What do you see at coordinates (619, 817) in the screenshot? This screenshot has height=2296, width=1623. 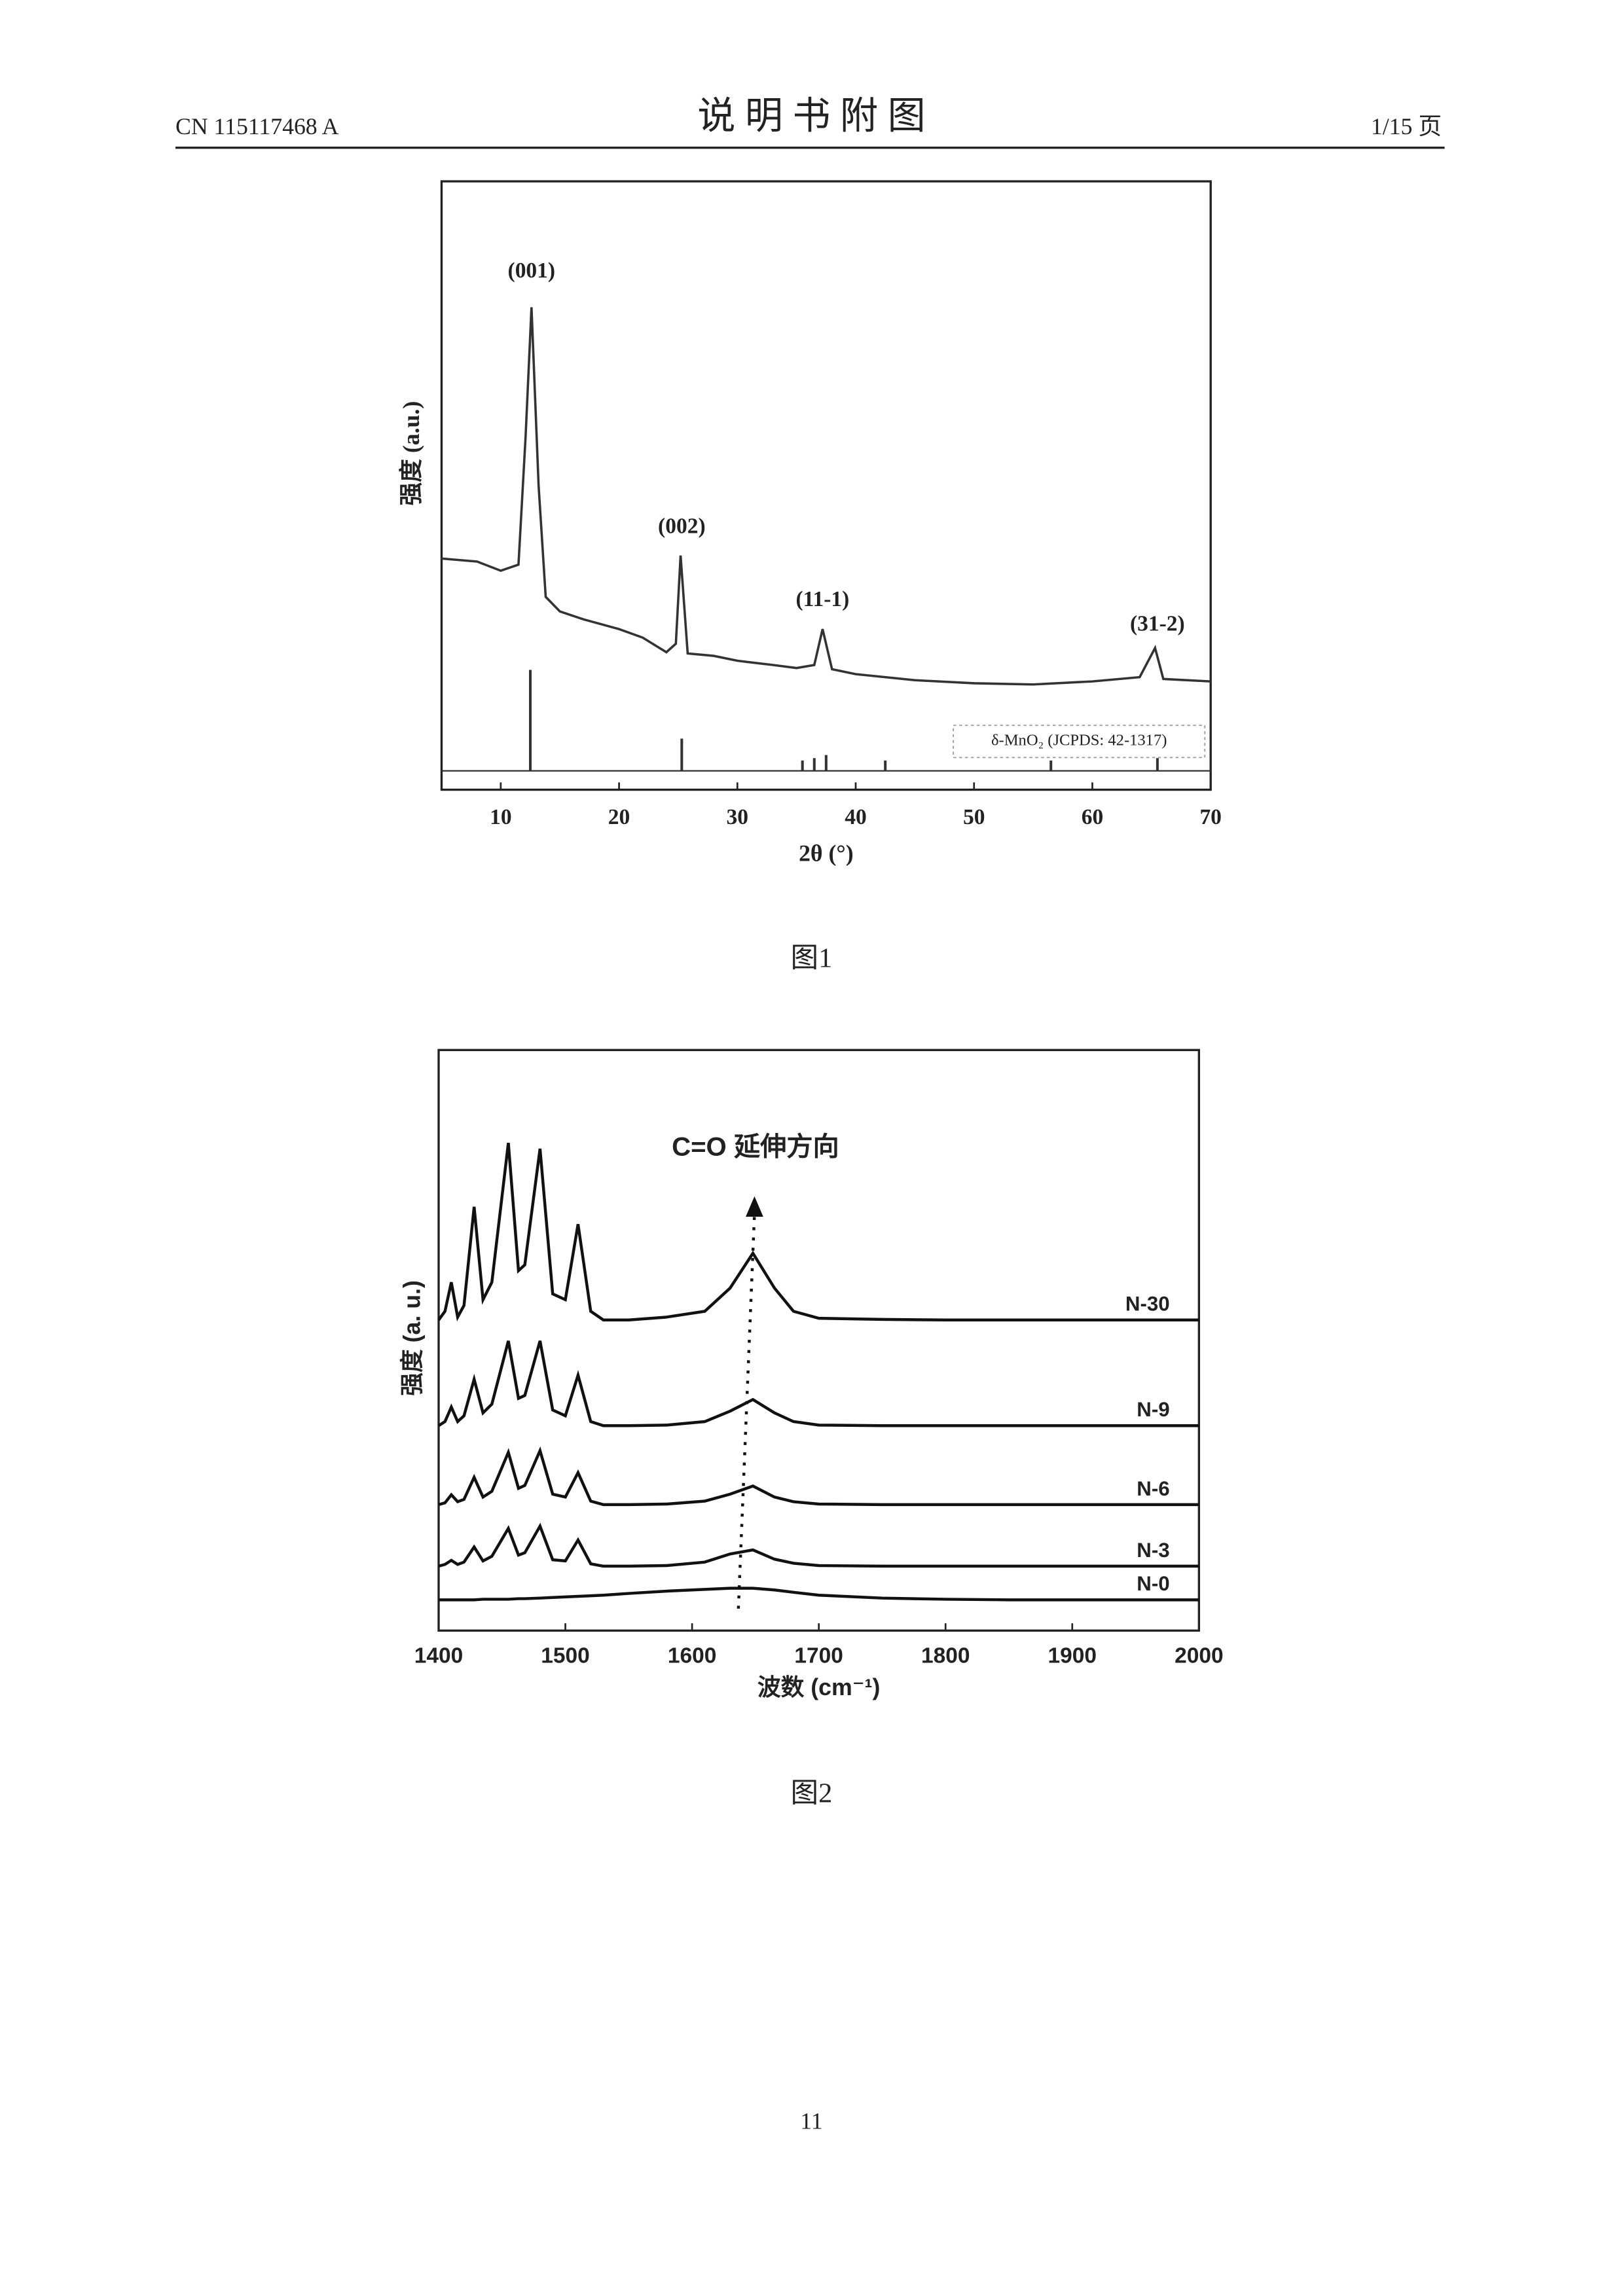 I see `x-tick-label: 20` at bounding box center [619, 817].